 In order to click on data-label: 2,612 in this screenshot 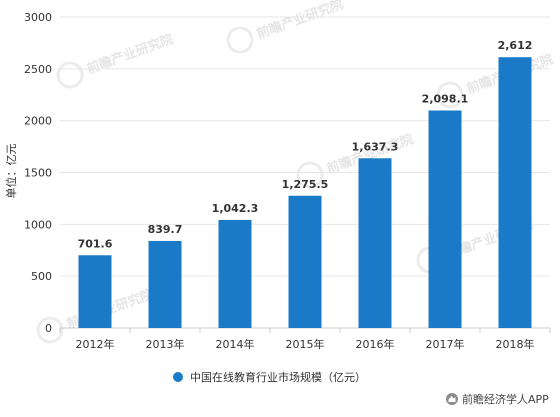, I will do `click(515, 45)`.